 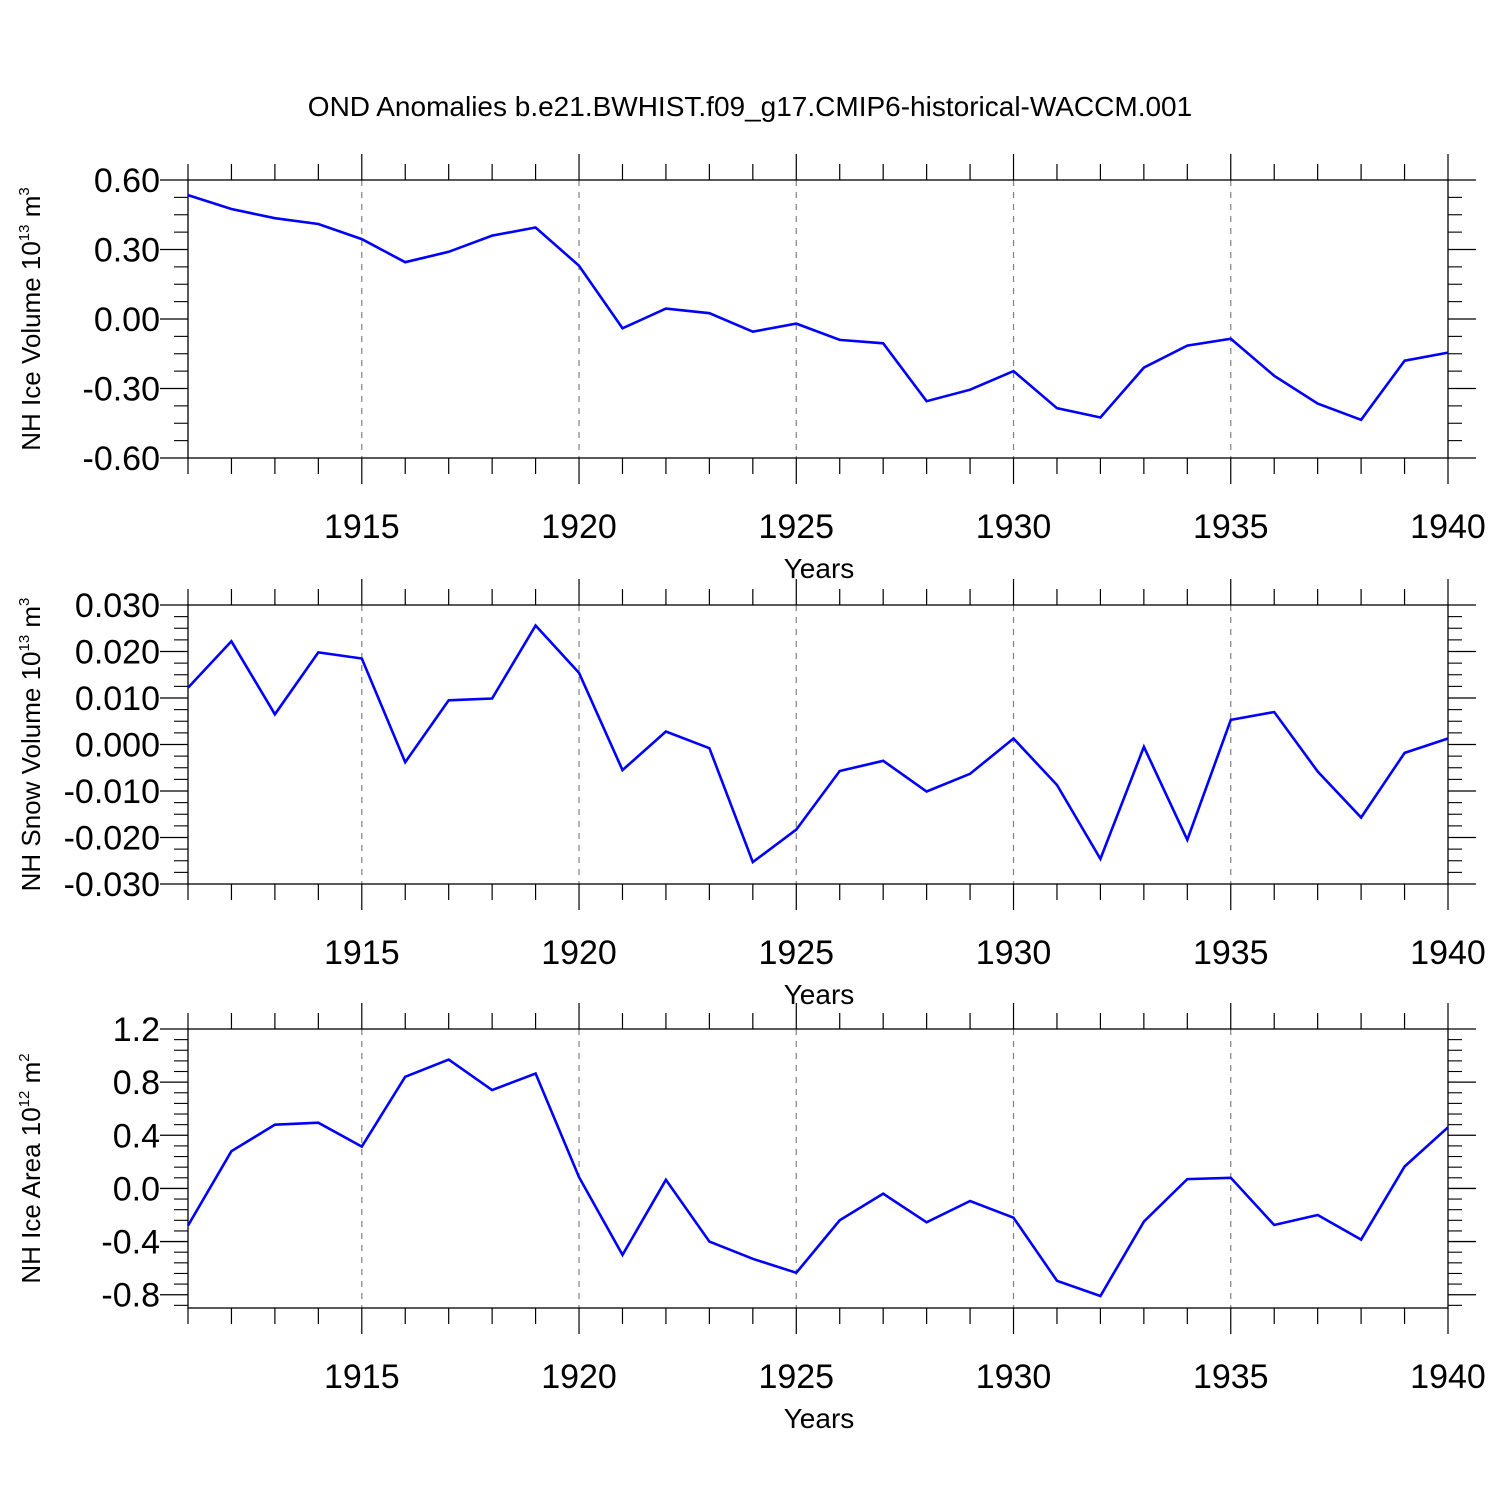 What do you see at coordinates (127, 251) in the screenshot?
I see `y-tick-label: 0.30` at bounding box center [127, 251].